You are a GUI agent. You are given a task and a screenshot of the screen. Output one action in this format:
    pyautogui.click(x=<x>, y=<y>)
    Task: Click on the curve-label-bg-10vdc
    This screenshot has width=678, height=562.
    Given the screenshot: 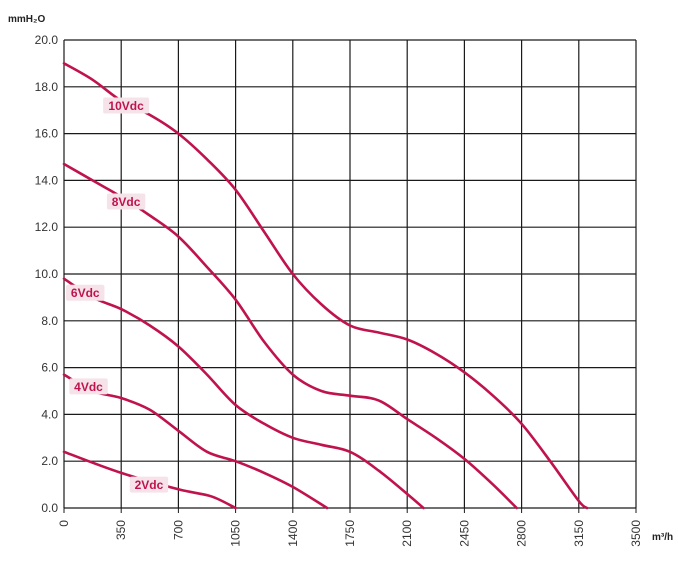 What is the action you would take?
    pyautogui.click(x=126, y=105)
    